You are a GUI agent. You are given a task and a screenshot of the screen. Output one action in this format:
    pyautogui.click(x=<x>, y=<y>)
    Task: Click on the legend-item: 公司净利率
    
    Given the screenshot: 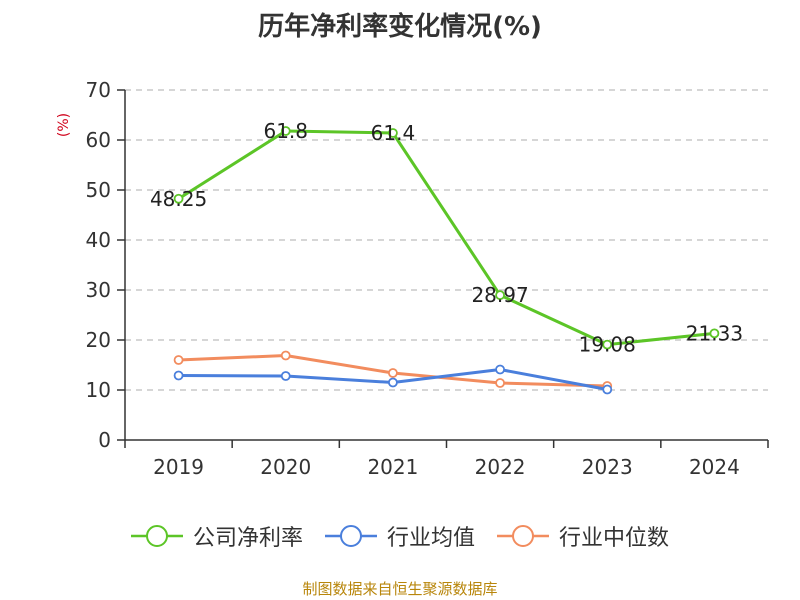 What is the action you would take?
    pyautogui.click(x=216, y=536)
    